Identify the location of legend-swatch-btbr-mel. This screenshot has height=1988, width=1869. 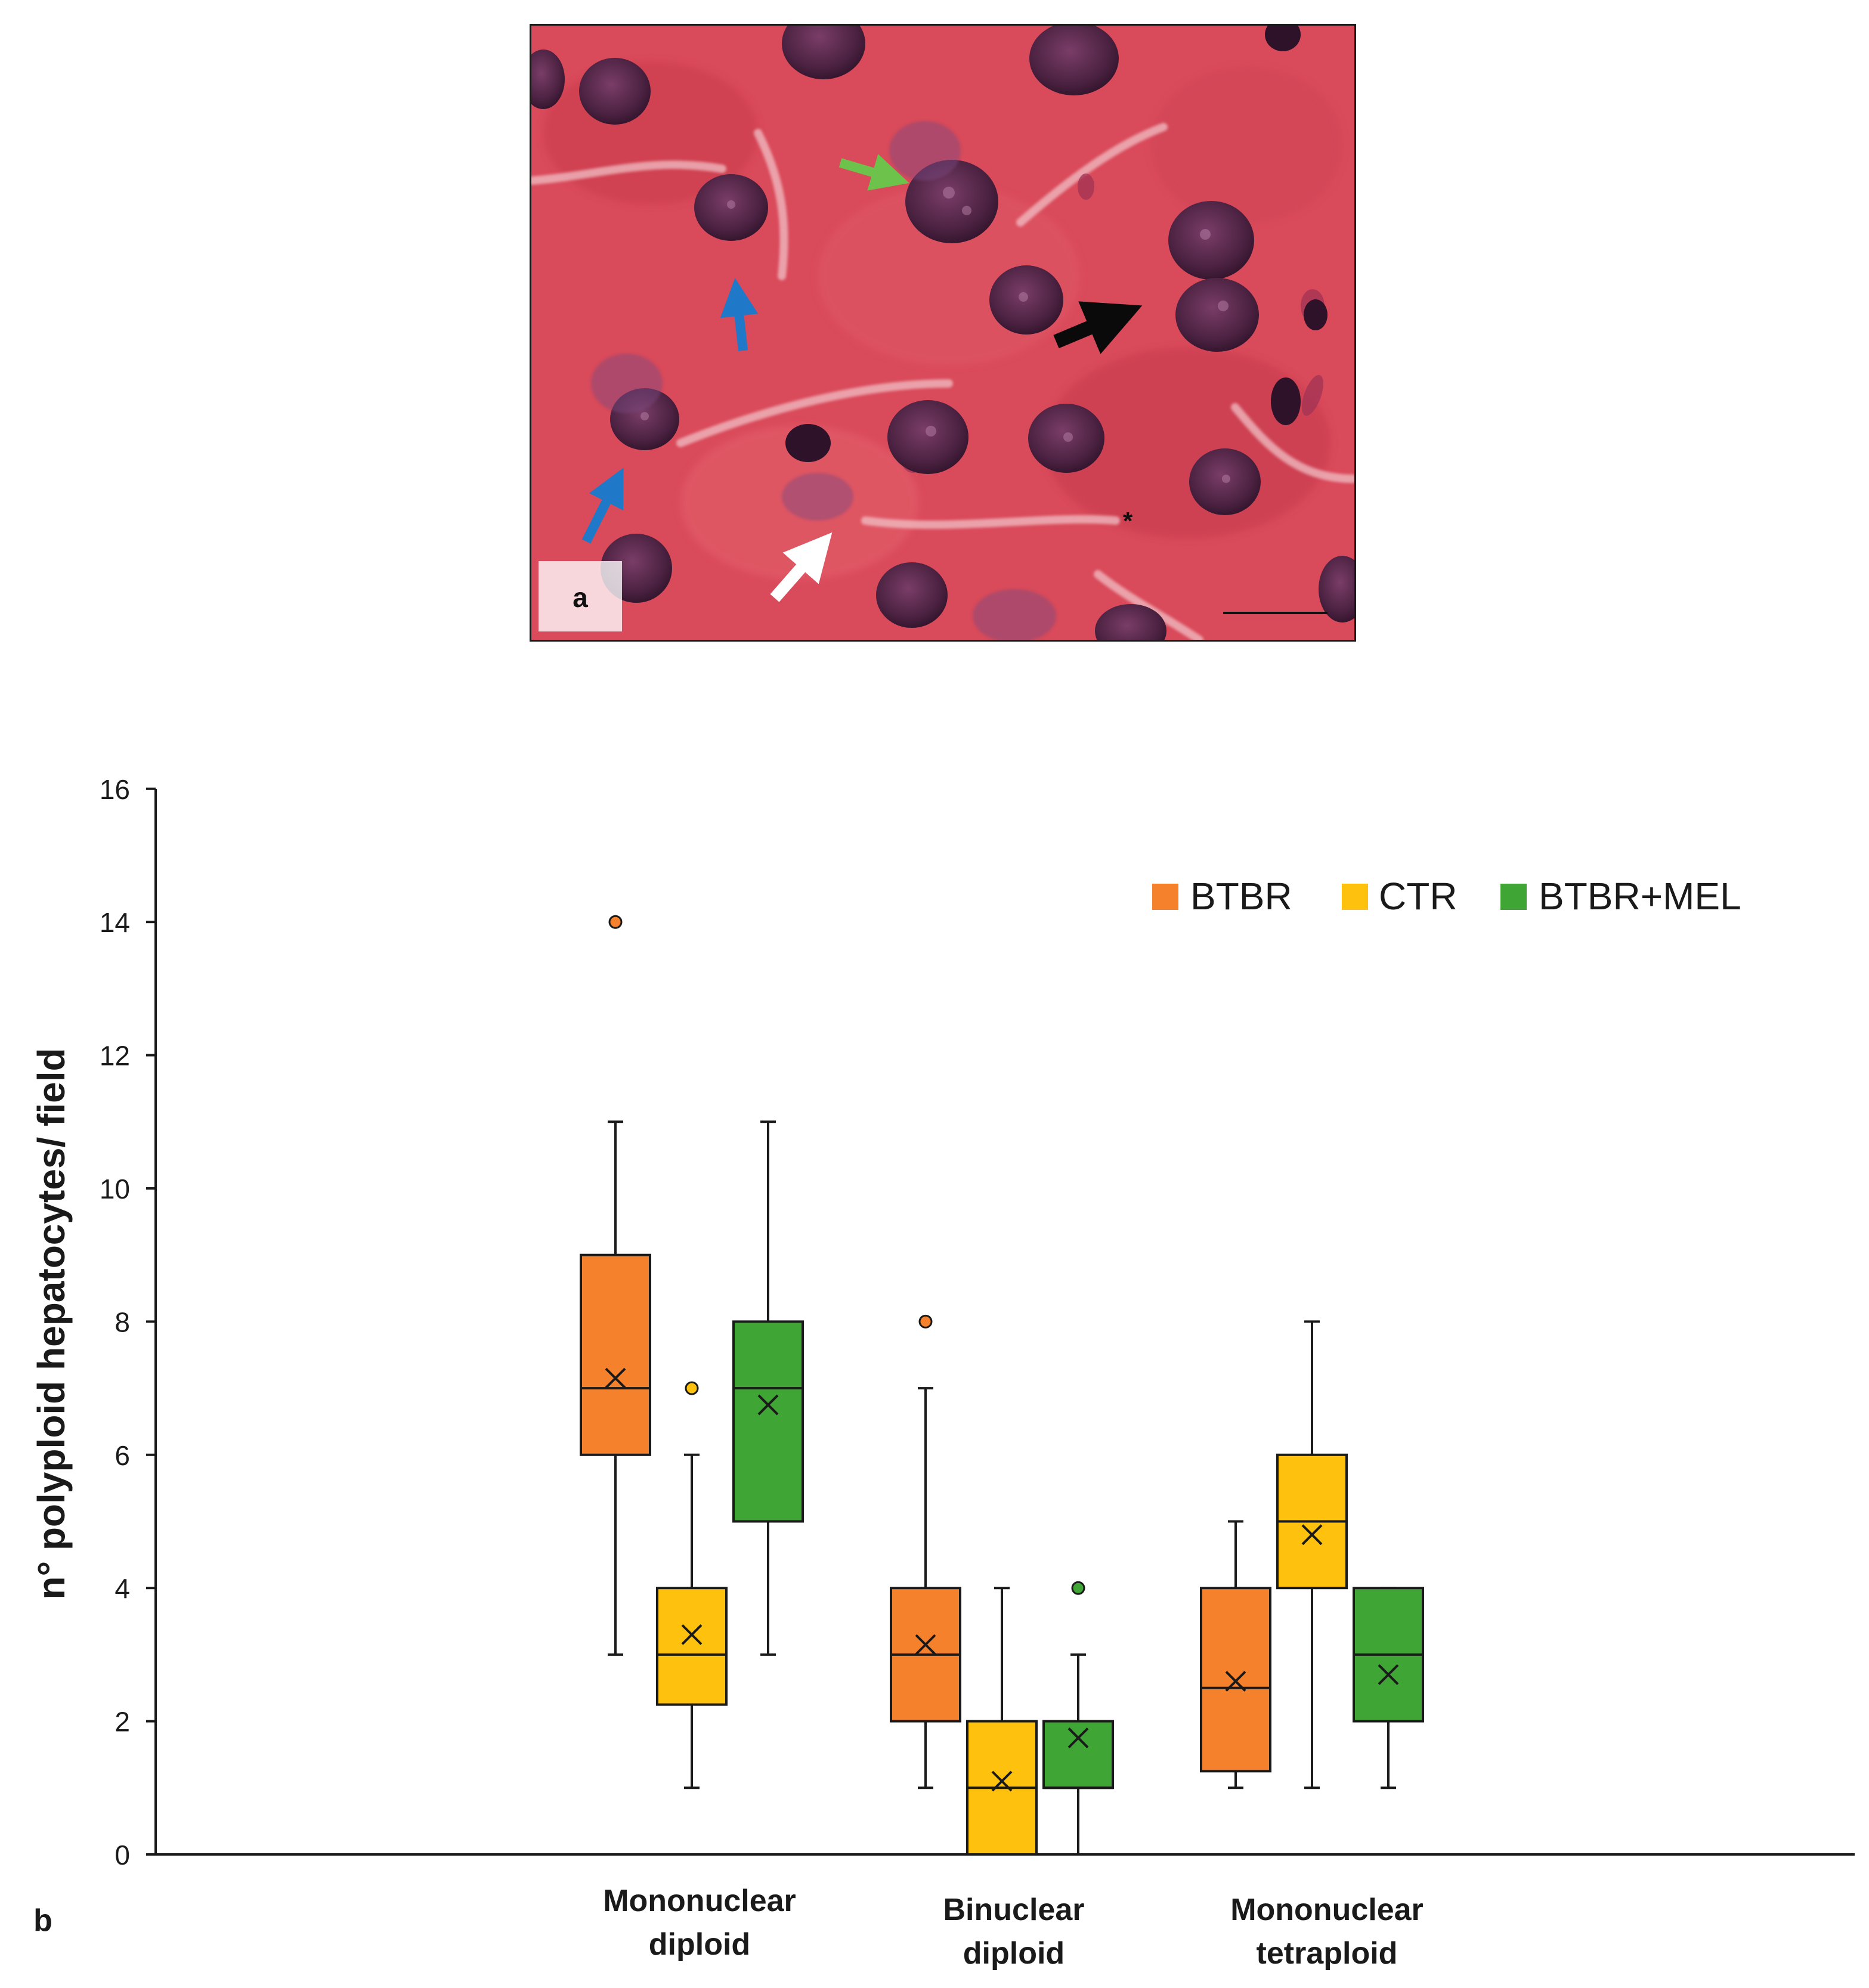
(1513, 897).